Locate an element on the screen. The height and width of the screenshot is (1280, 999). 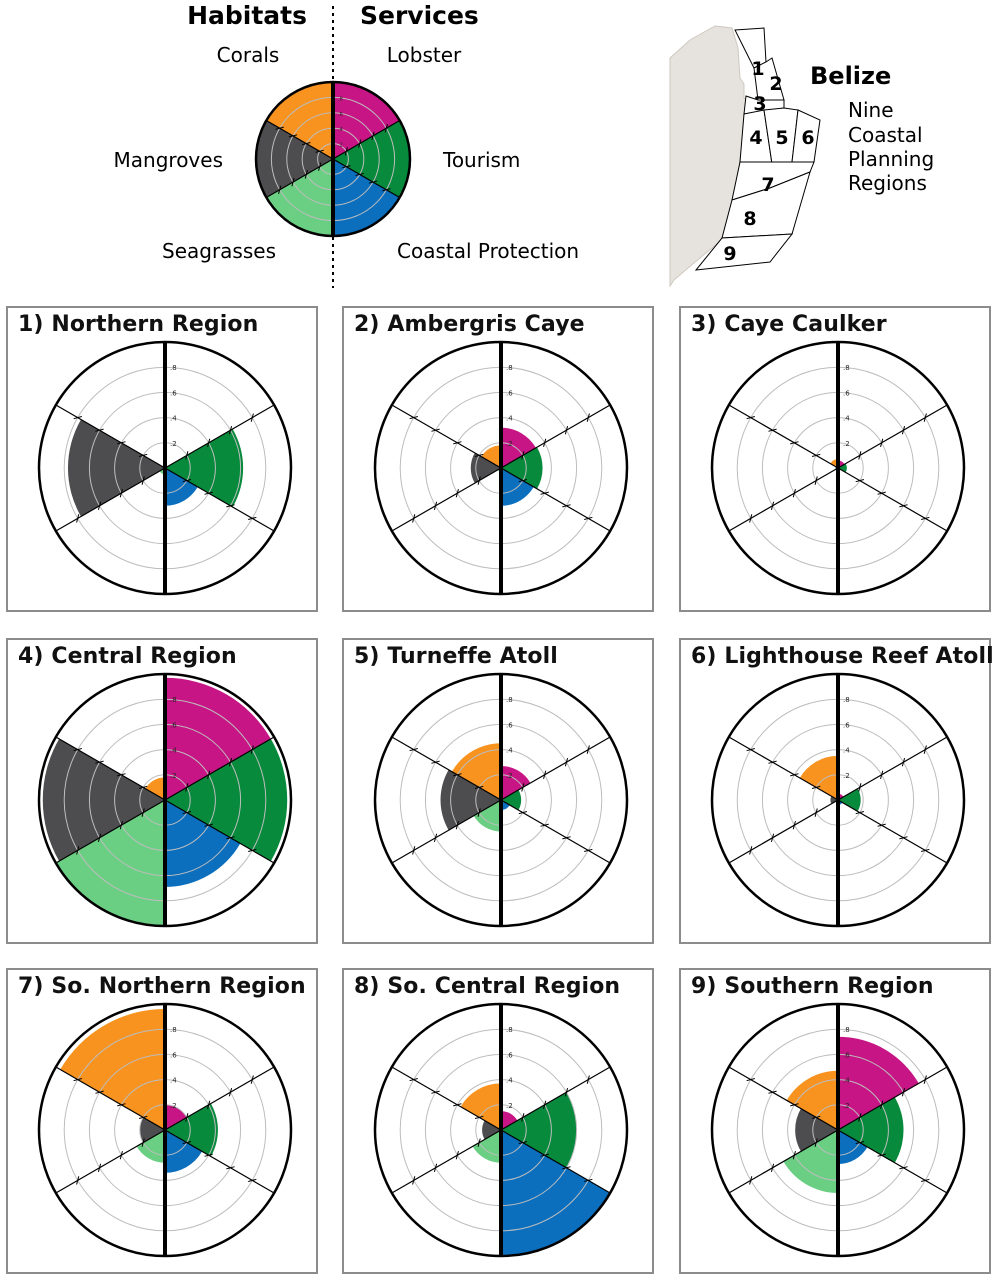
sector-seagrasses is located at coordinates (810, 1161).